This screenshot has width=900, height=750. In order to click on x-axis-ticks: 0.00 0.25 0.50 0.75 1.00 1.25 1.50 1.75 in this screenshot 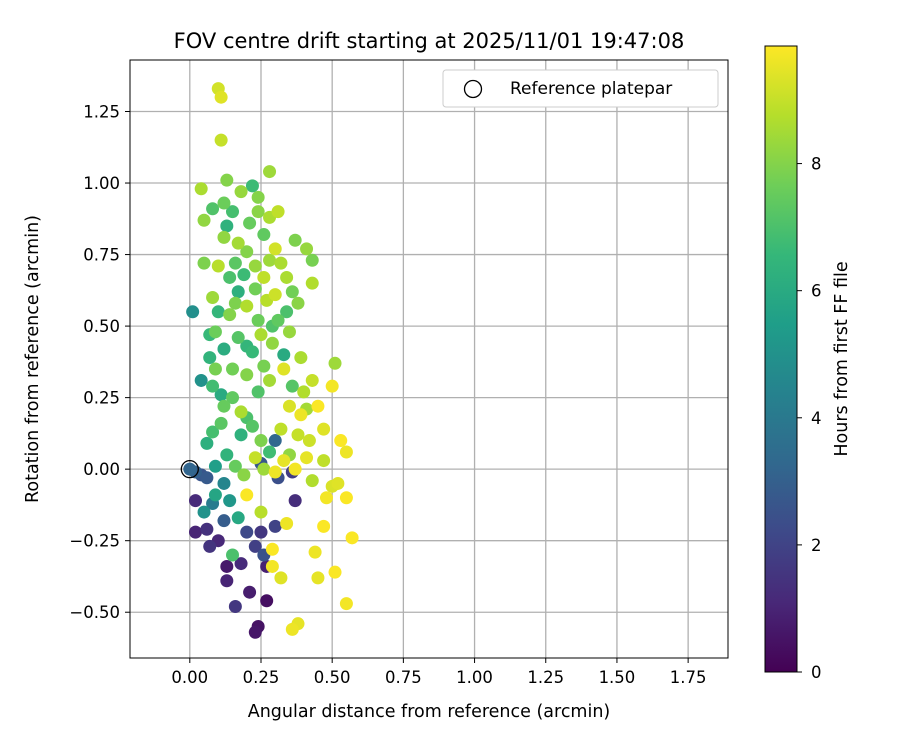, I will do `click(439, 672)`.